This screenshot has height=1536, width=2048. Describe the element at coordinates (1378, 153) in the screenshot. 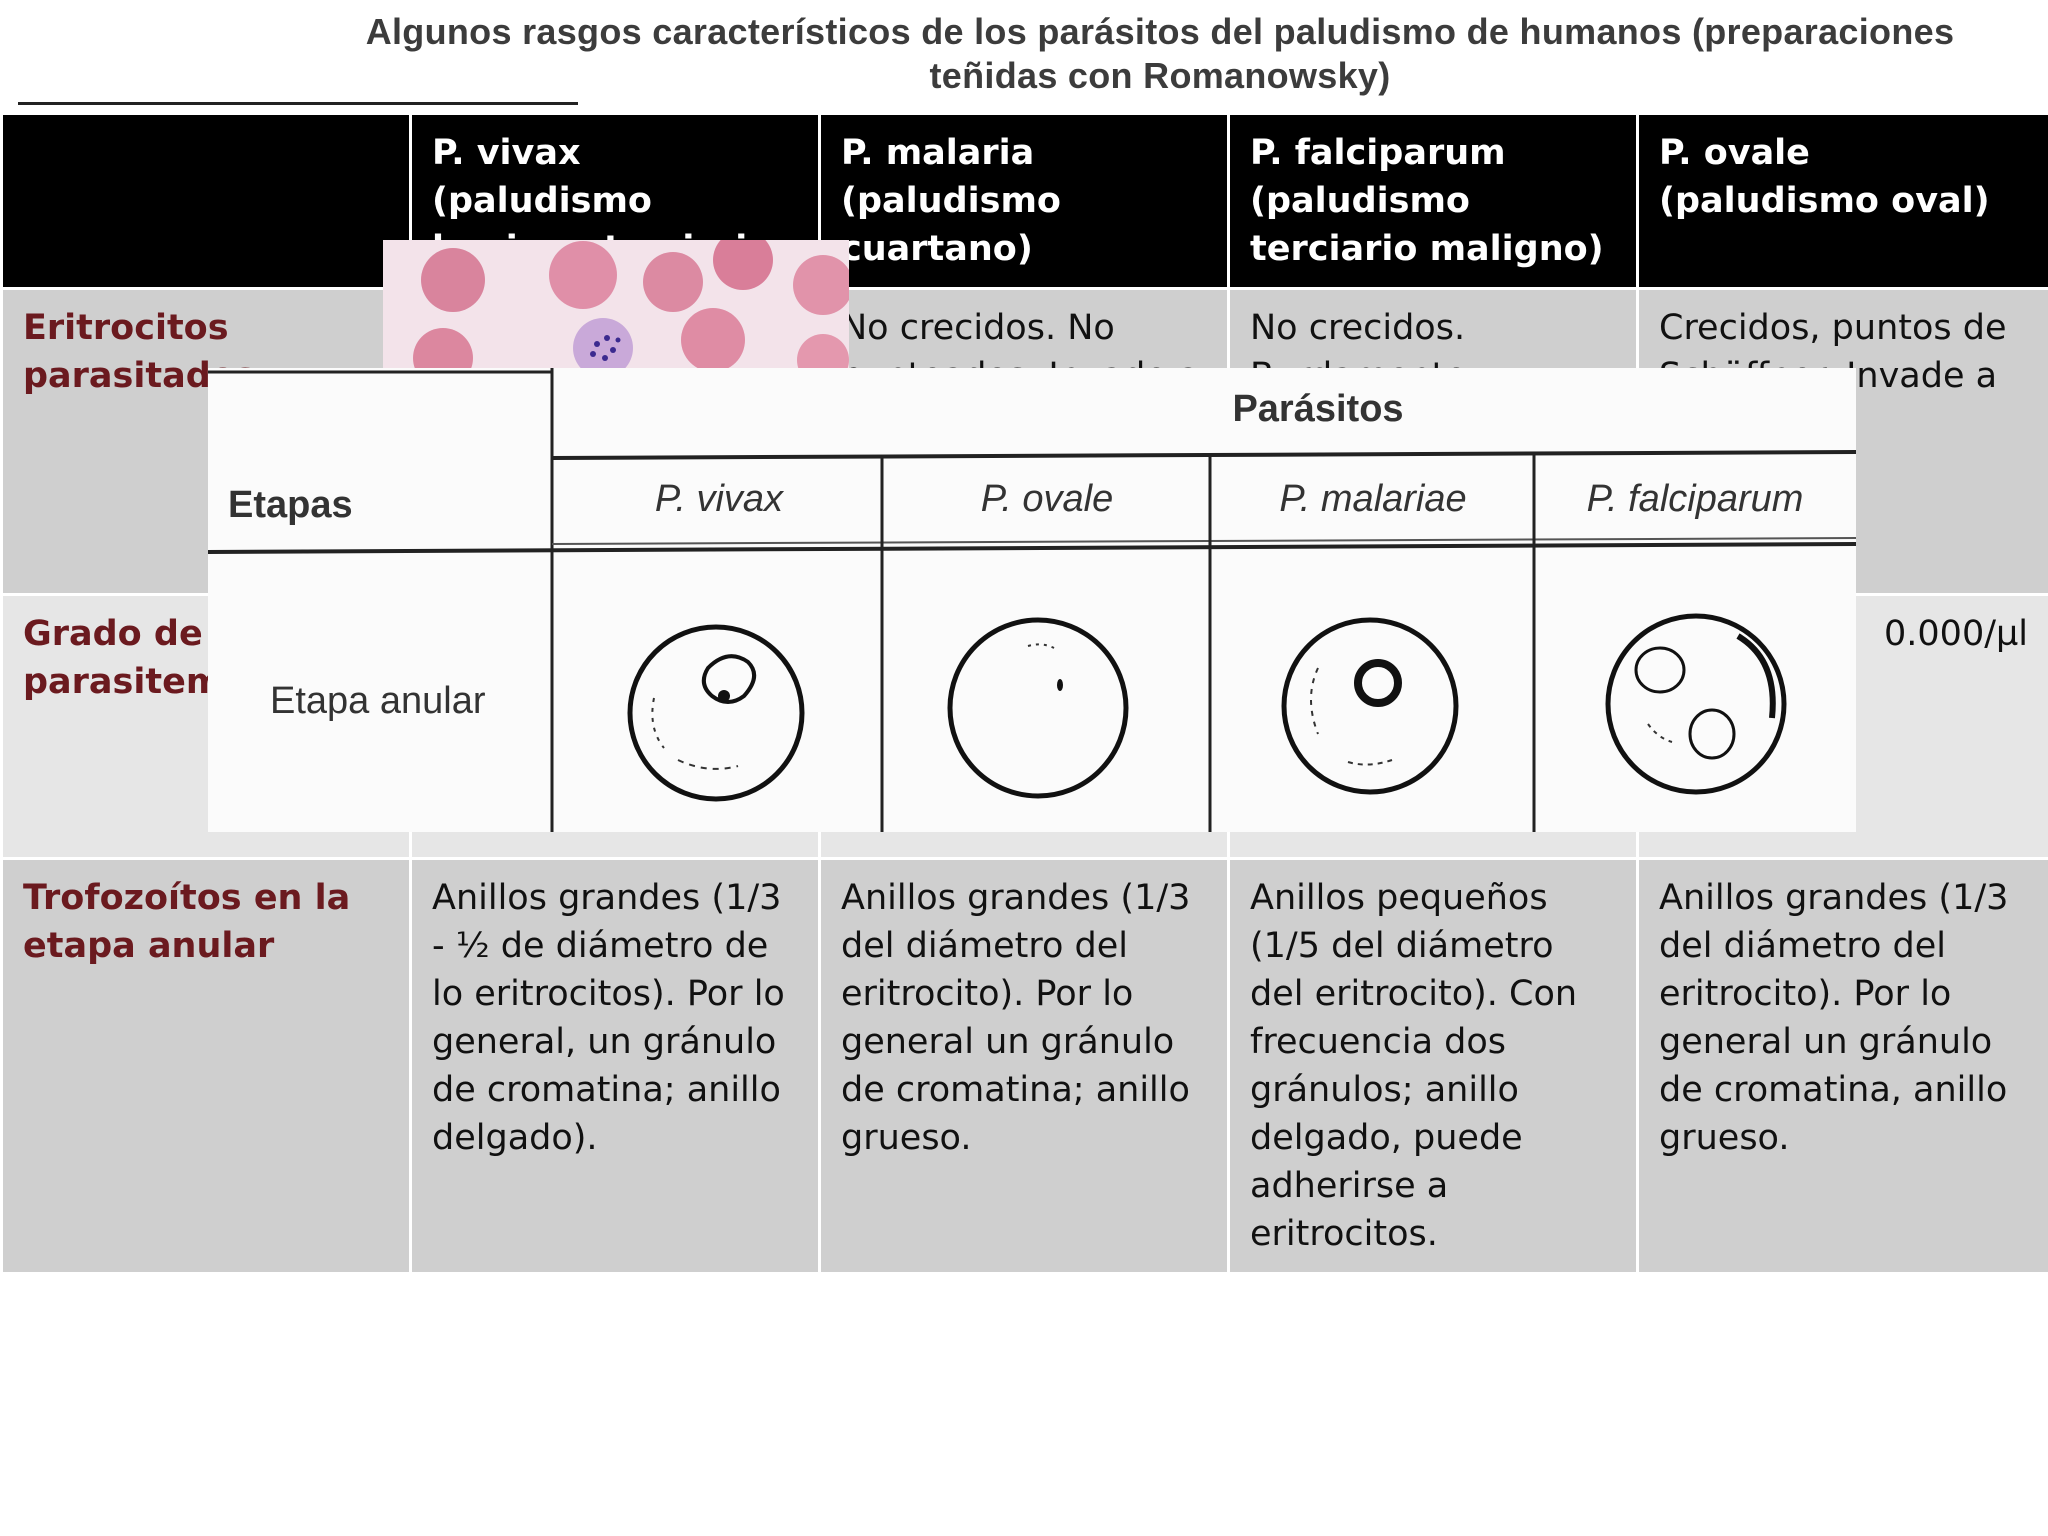

I see `header-species-name: P. falciparum` at that location.